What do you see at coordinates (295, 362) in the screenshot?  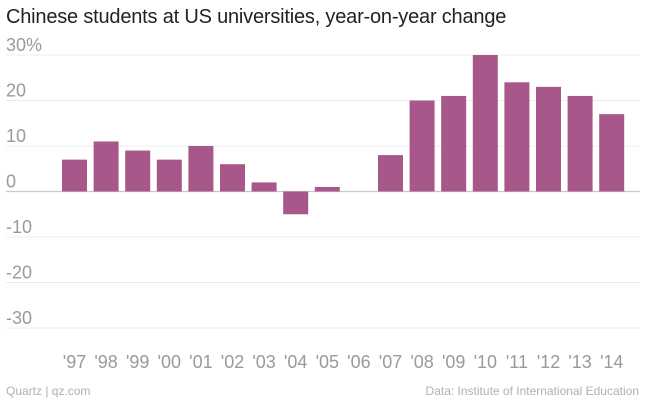 I see `x-tick-label: '04` at bounding box center [295, 362].